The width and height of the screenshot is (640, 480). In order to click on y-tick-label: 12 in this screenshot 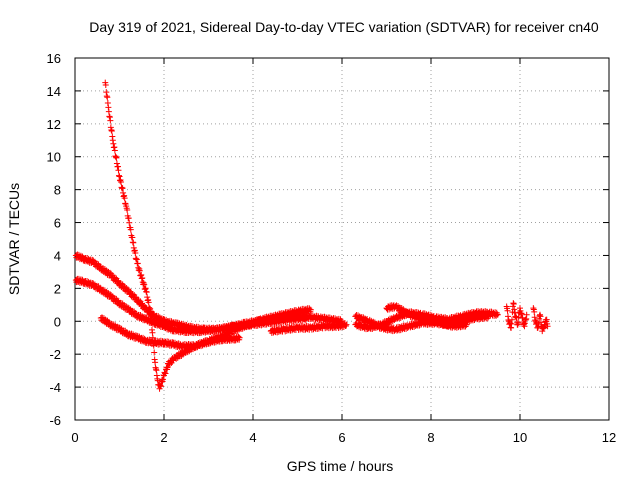, I will do `click(54, 124)`.